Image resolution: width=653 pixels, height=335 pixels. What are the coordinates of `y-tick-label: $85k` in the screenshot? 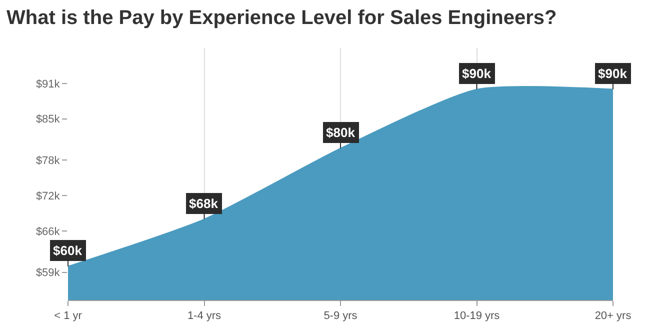 It's located at (48, 120).